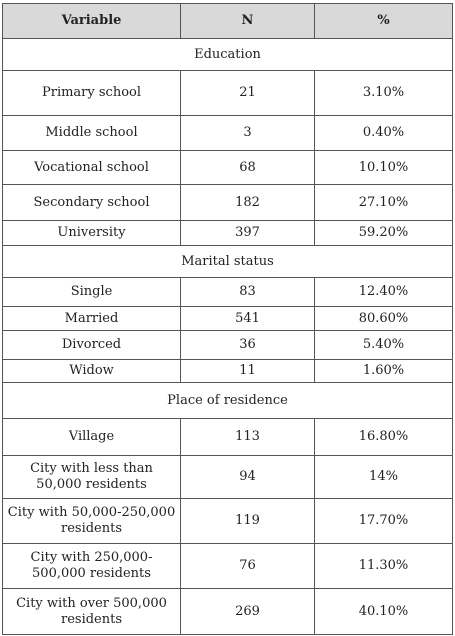 The width and height of the screenshot is (455, 636). I want to click on table-row: Primary school 21 3.10%, so click(227, 93).